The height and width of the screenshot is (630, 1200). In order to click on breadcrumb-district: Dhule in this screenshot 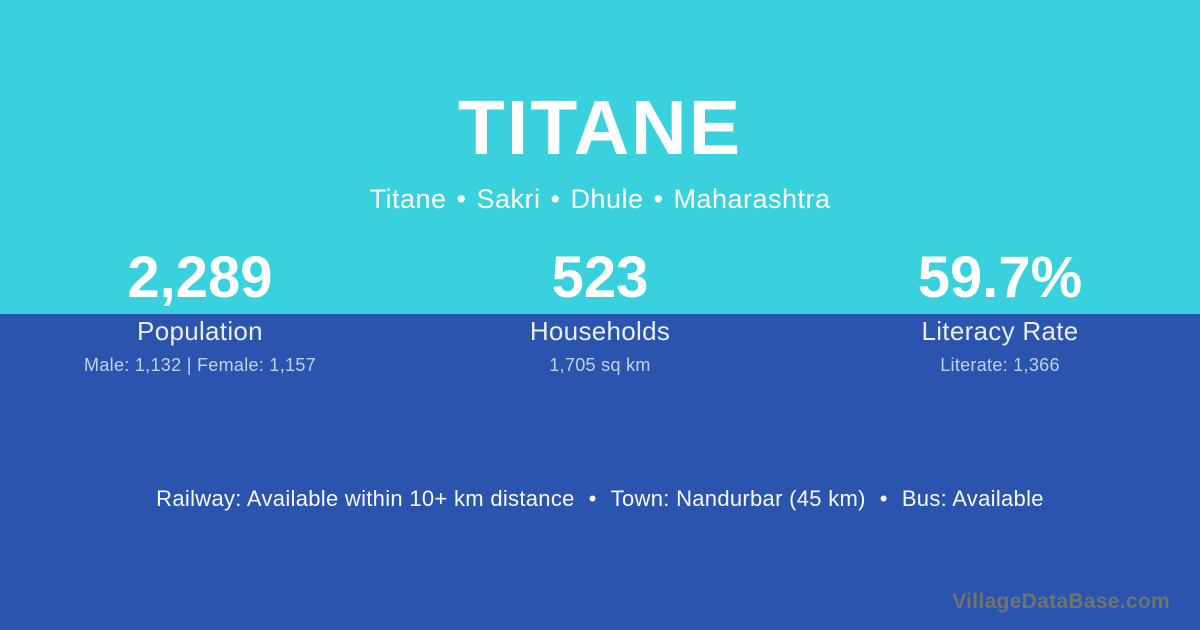, I will do `click(607, 199)`.